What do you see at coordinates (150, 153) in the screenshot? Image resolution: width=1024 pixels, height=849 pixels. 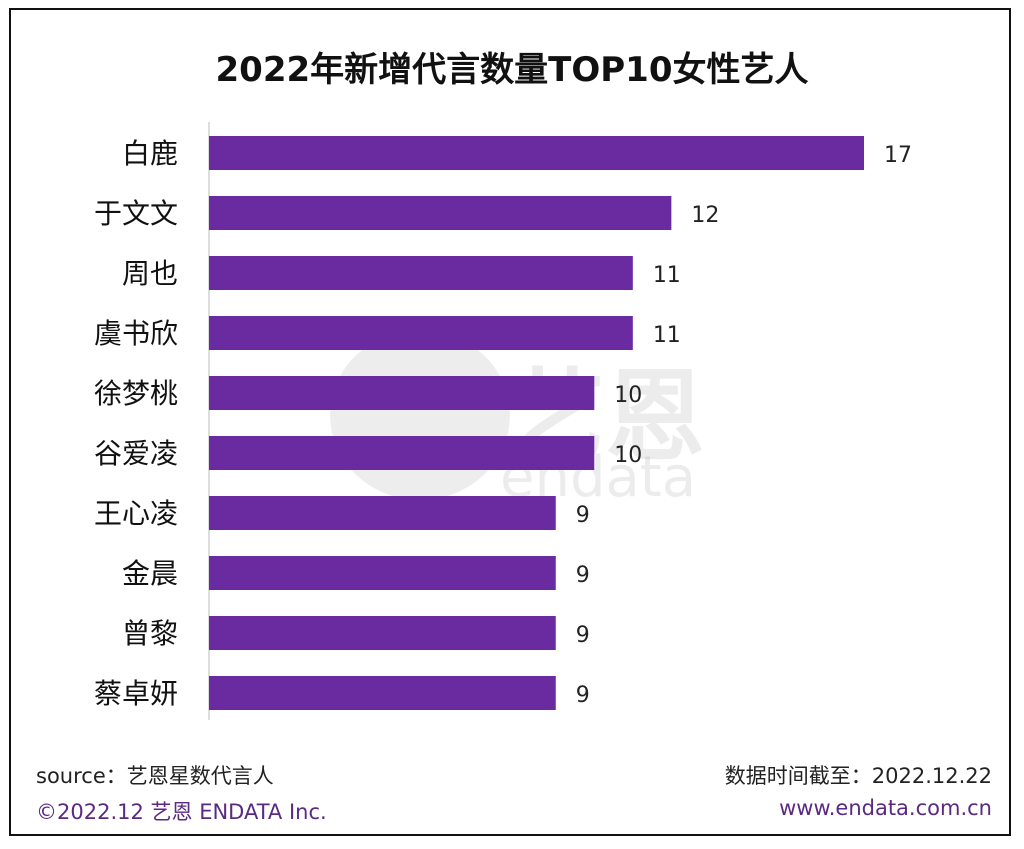 I see `category-label: 白鹿` at bounding box center [150, 153].